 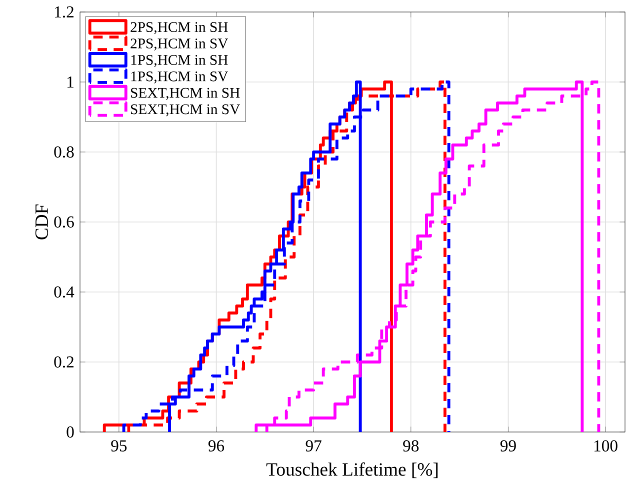 What do you see at coordinates (64, 292) in the screenshot?
I see `y-tick-label: 0.4` at bounding box center [64, 292].